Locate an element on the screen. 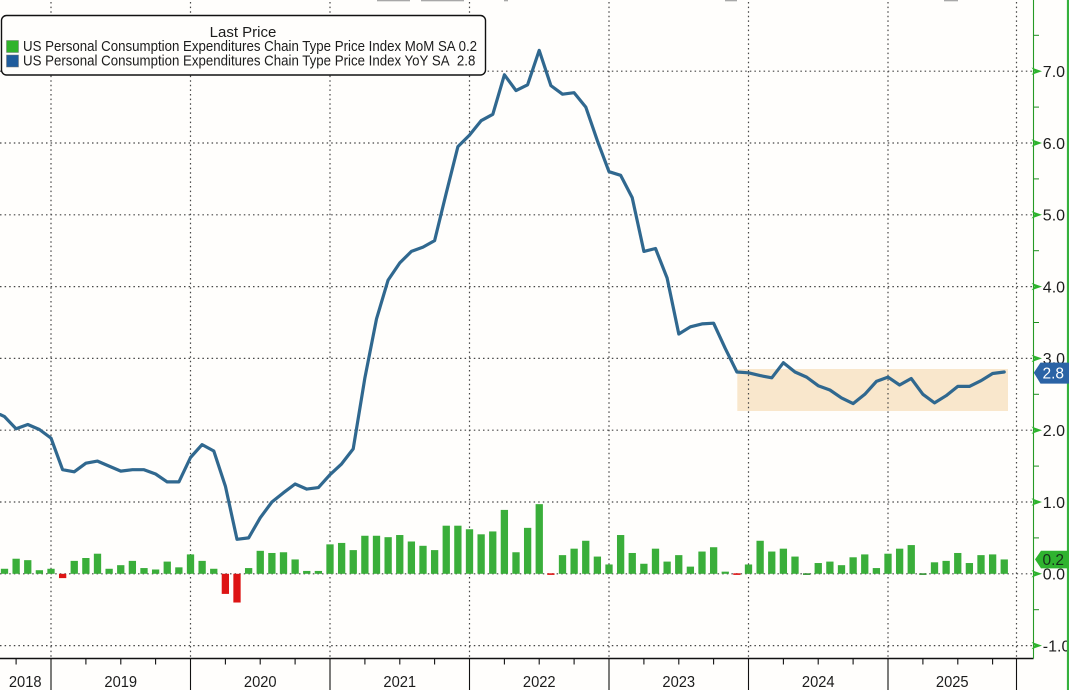  svg-text: 2022 is located at coordinates (539, 681).